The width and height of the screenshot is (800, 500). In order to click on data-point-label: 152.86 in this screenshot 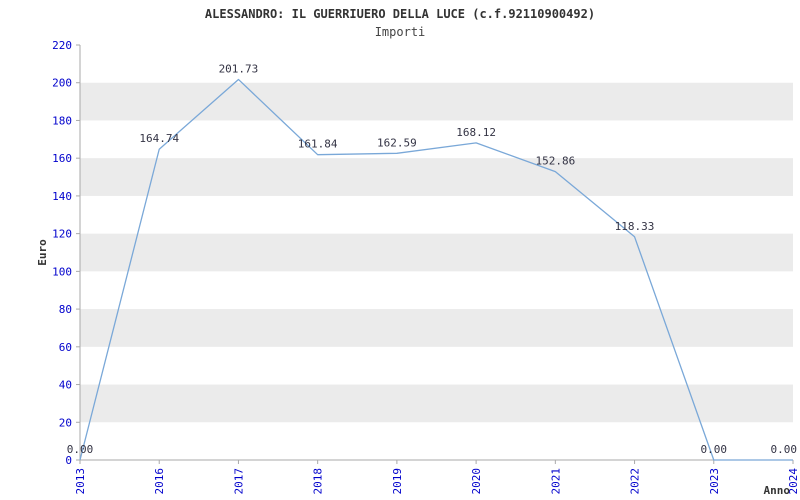, I will do `click(555, 161)`.